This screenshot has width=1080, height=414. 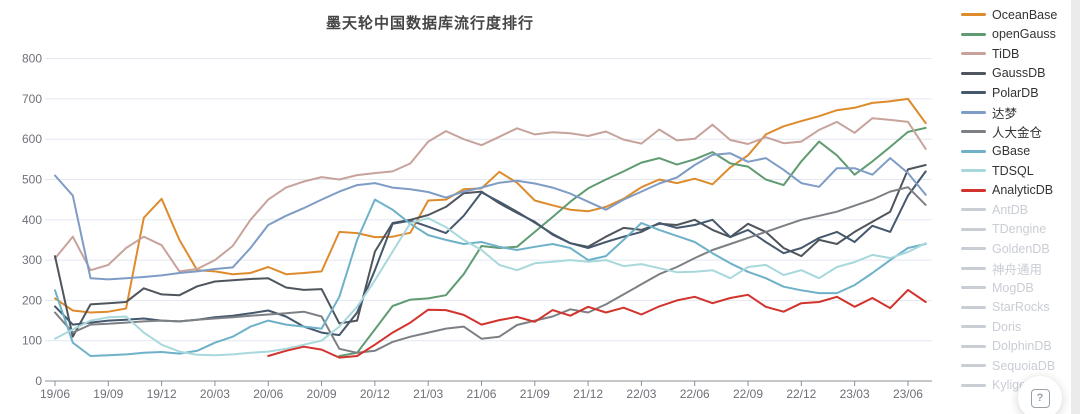 What do you see at coordinates (32, 341) in the screenshot?
I see `y-axis-label: 100` at bounding box center [32, 341].